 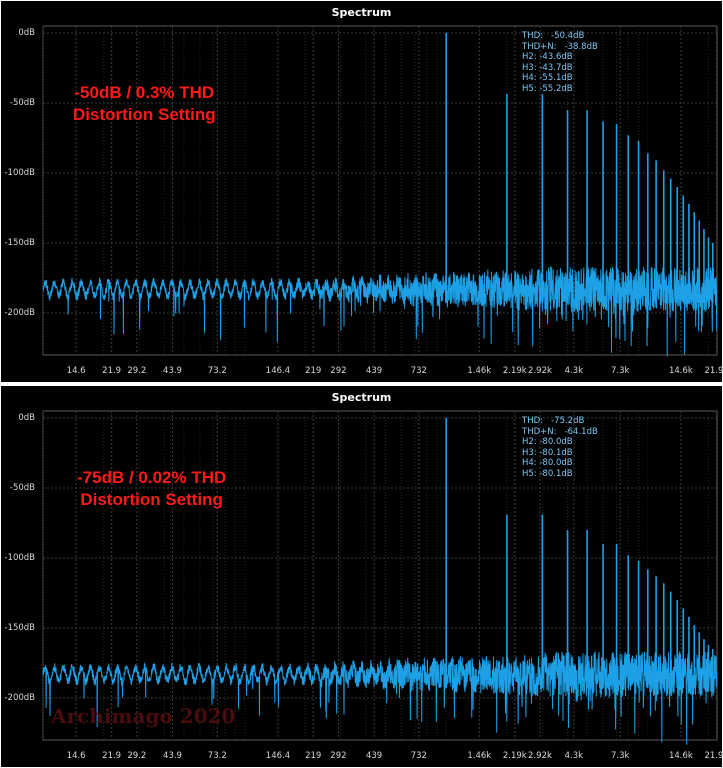 What do you see at coordinates (560, 46) in the screenshot?
I see `readout-thdn: THD+N: -38.8dB` at bounding box center [560, 46].